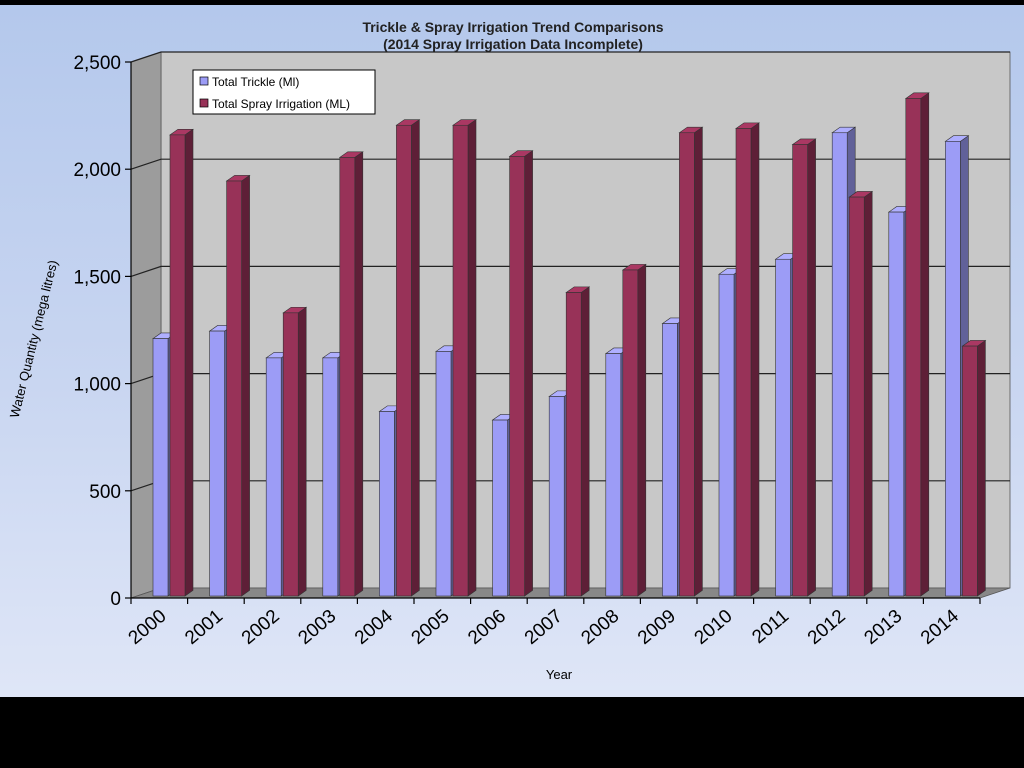 This screenshot has height=768, width=1024. I want to click on bar-spray-2008, so click(634, 430).